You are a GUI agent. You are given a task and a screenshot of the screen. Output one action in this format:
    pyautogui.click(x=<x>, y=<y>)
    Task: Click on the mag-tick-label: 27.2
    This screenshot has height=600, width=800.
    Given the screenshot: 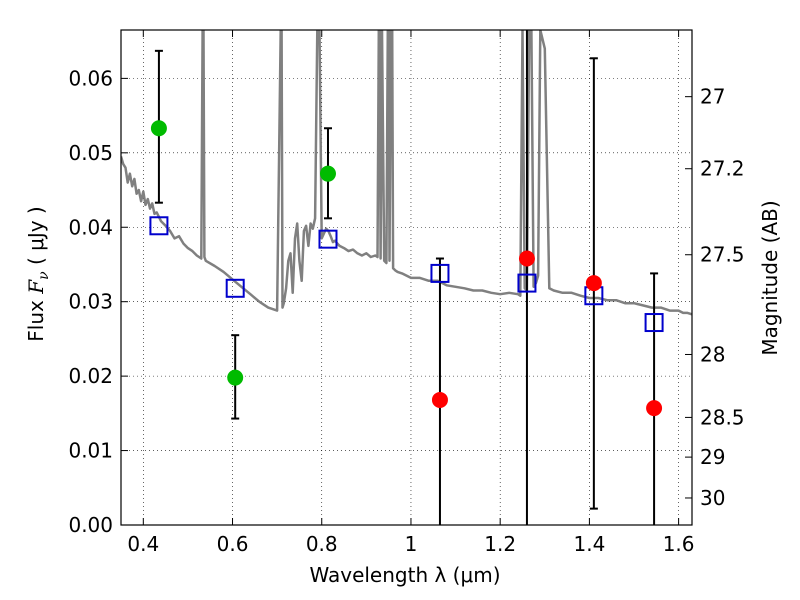 What is the action you would take?
    pyautogui.click(x=722, y=169)
    